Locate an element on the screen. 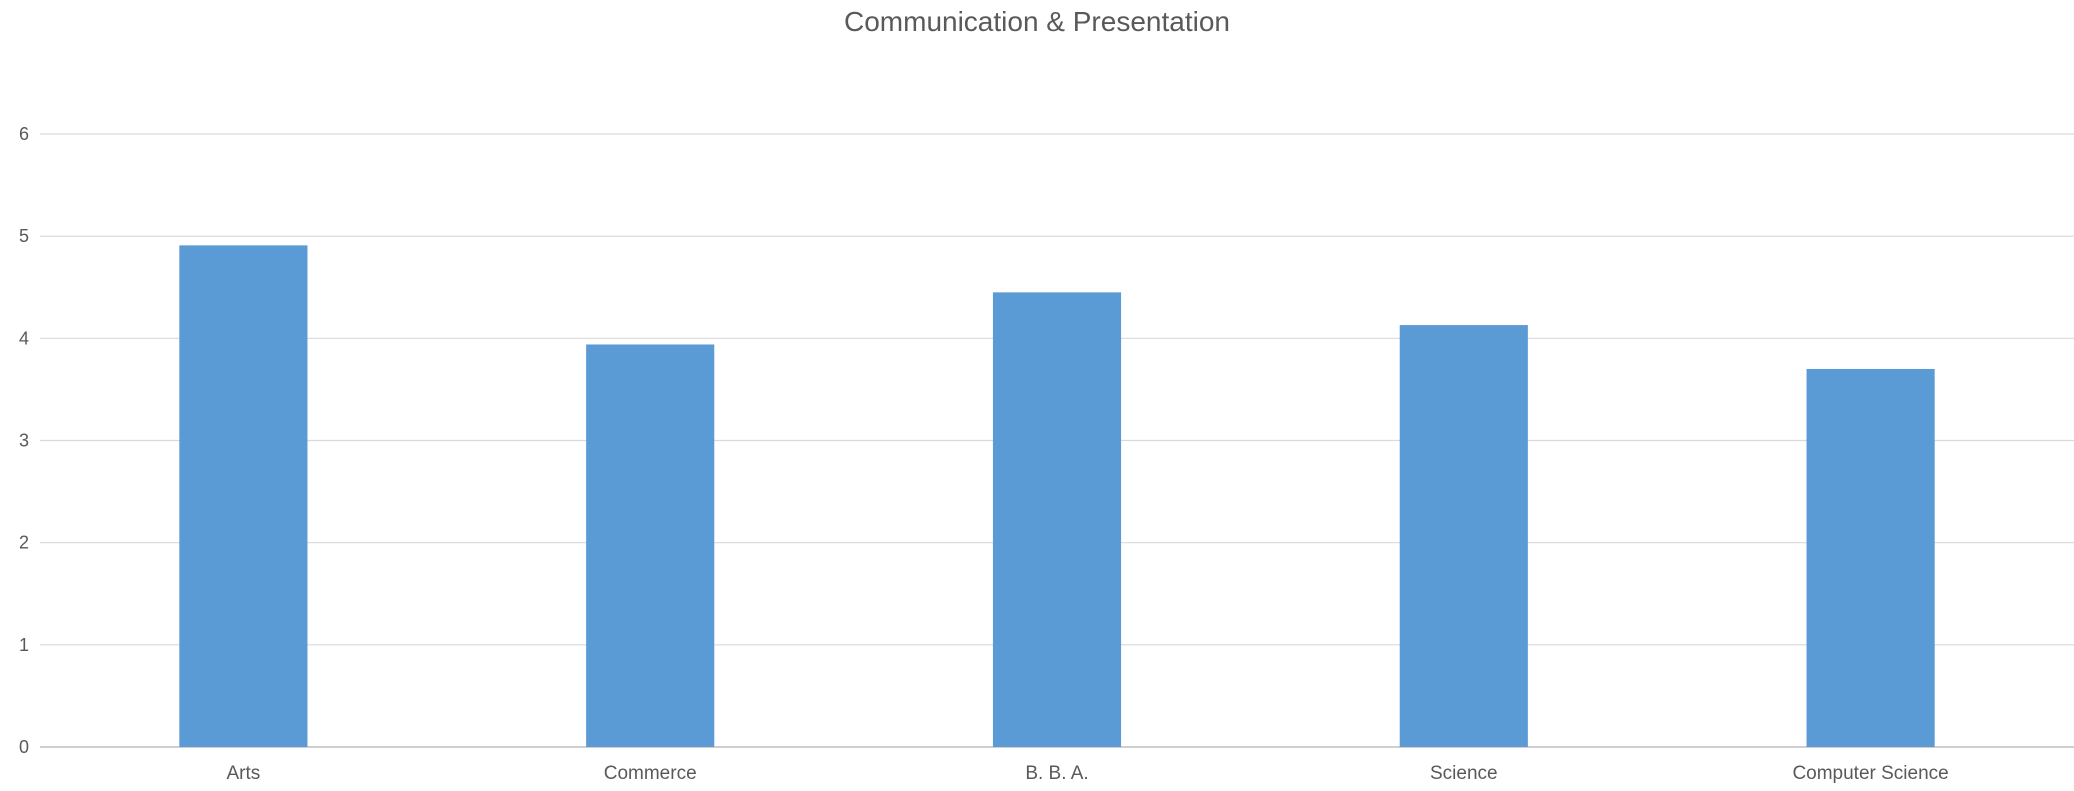  y-tick-label: 4 is located at coordinates (24, 338).